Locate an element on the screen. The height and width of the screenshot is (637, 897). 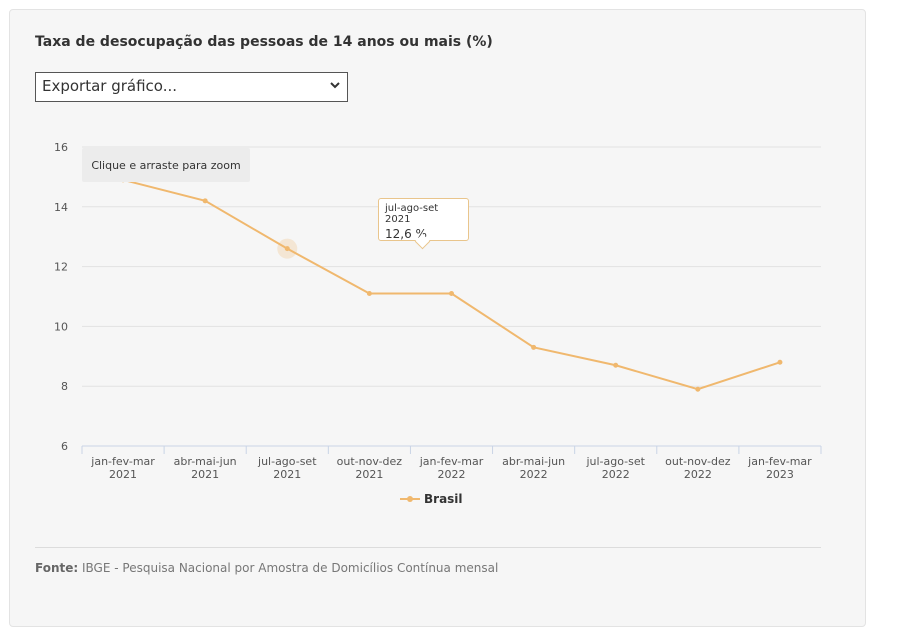
x-tick-label: abr-mai-jun 2022 is located at coordinates (533, 468).